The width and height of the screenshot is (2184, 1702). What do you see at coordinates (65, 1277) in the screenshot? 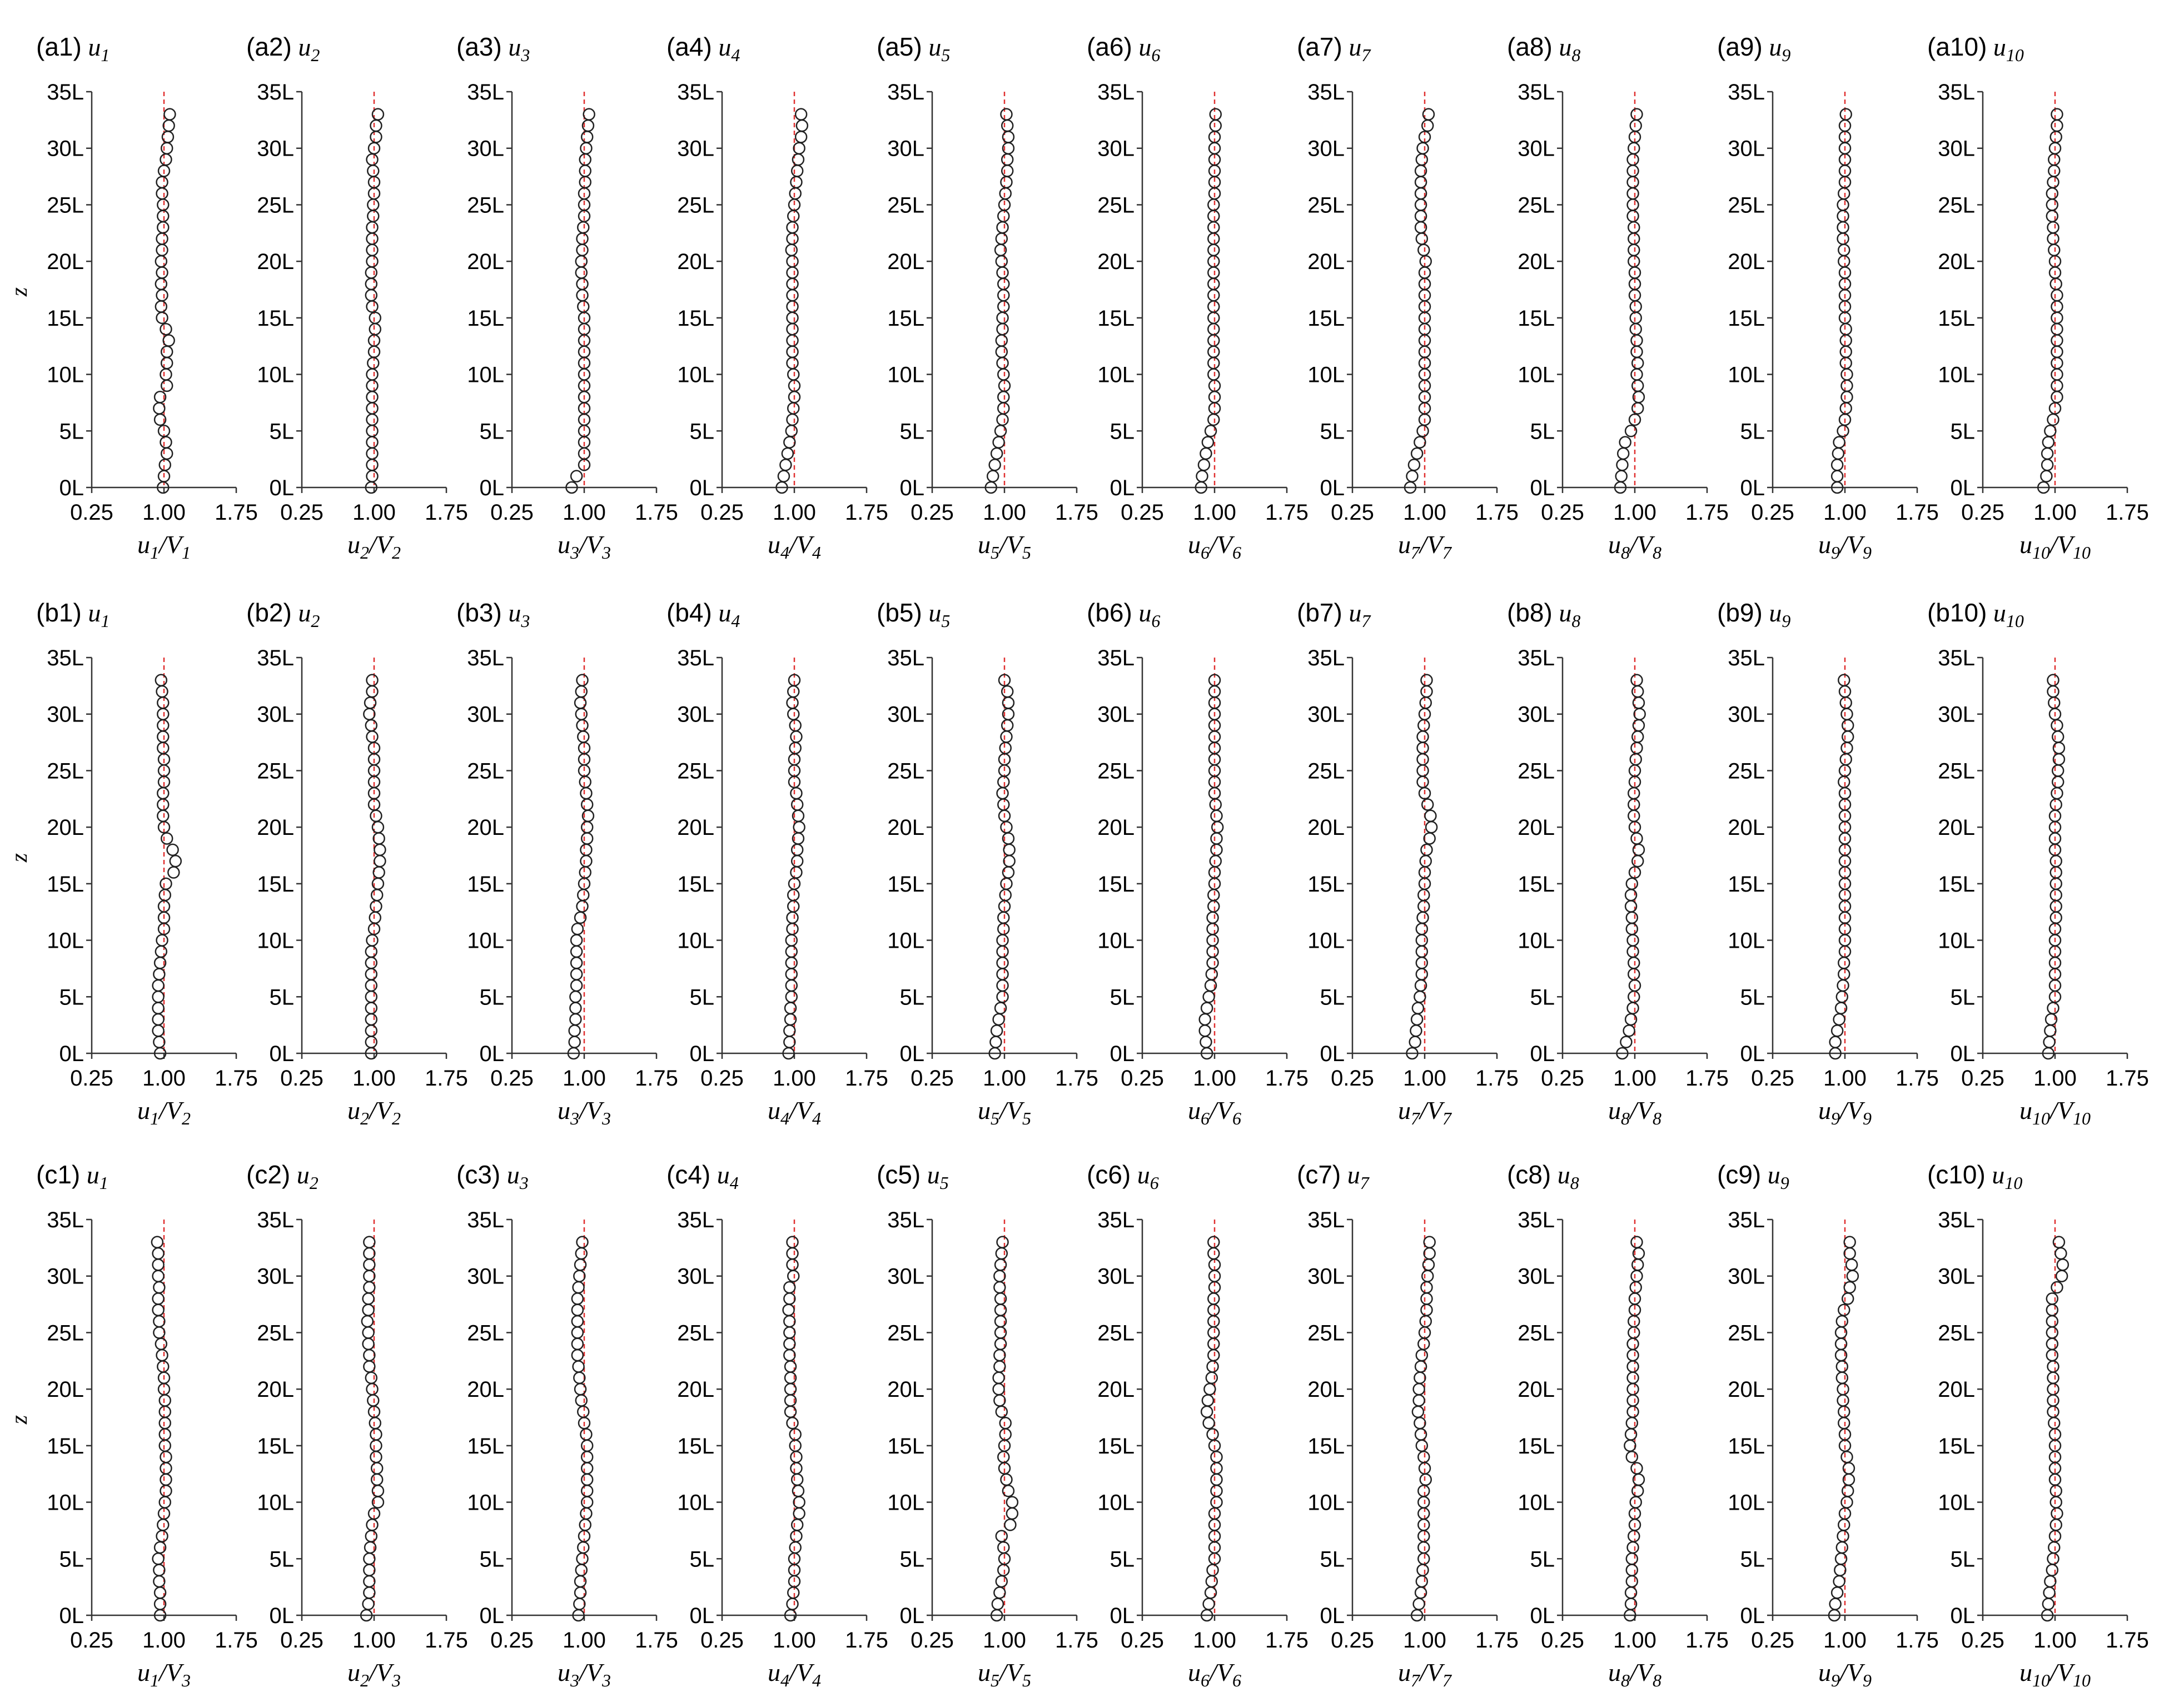
I see `y-tick-label: 30L` at bounding box center [65, 1277].